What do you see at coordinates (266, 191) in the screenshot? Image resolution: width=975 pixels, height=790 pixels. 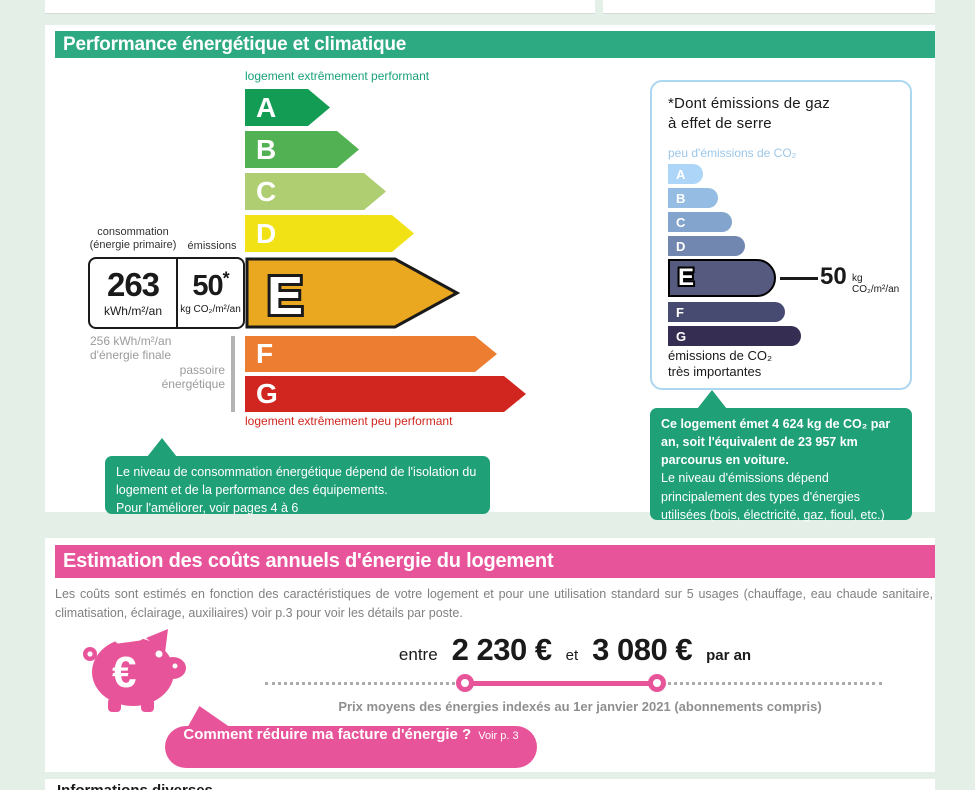 I see `energy-class-letter: C` at bounding box center [266, 191].